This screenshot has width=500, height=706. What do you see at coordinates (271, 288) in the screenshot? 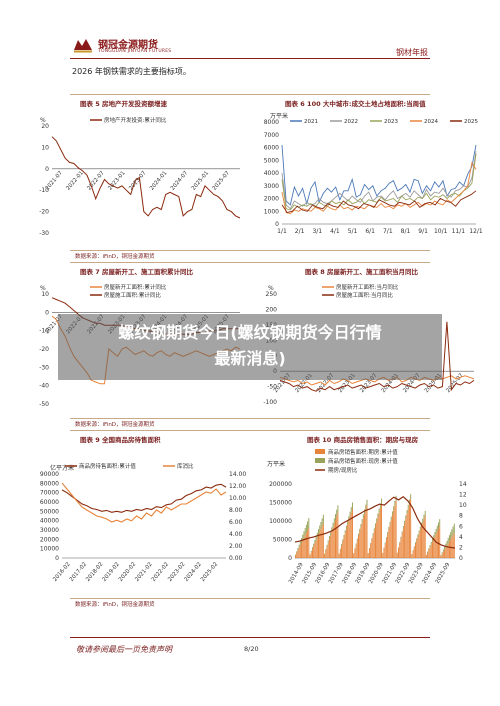
I see `axis-unit: %` at bounding box center [271, 288].